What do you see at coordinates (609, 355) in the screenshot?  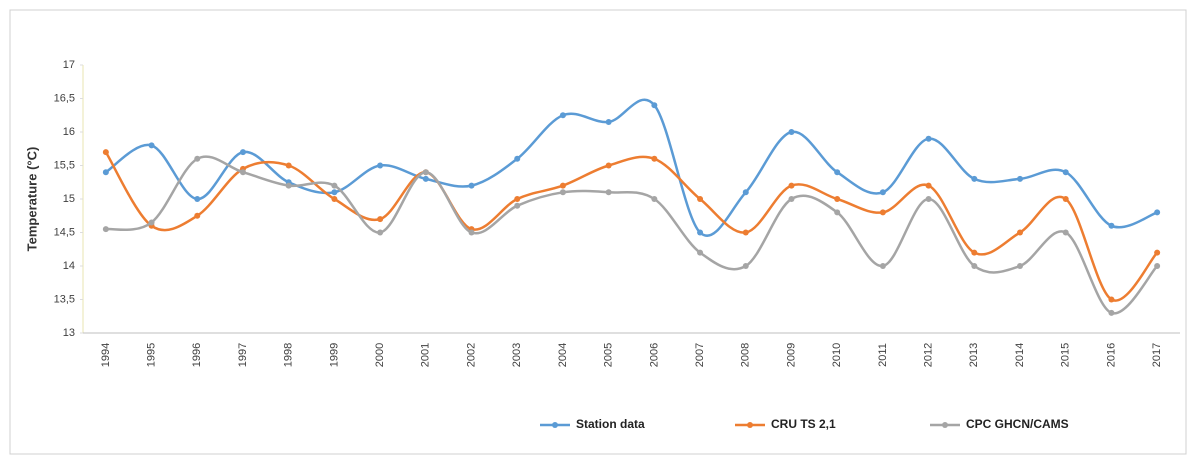 I see `x-tick-label: 2005` at bounding box center [609, 355].